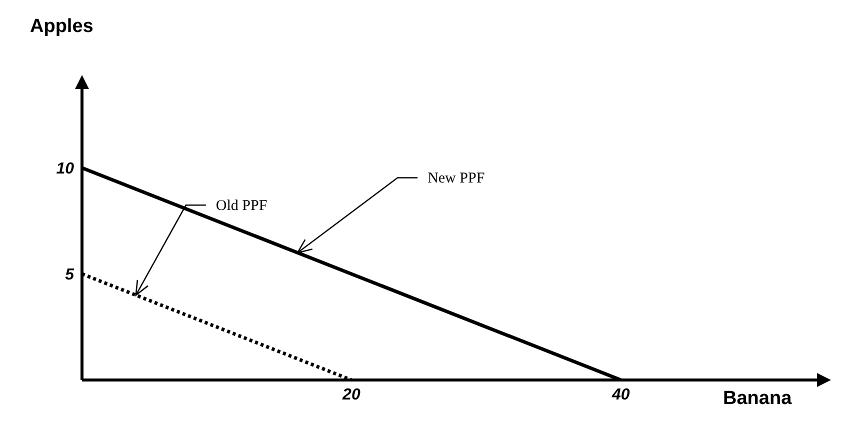 The width and height of the screenshot is (841, 421). What do you see at coordinates (242, 206) in the screenshot?
I see `annotation: Old PPF` at bounding box center [242, 206].